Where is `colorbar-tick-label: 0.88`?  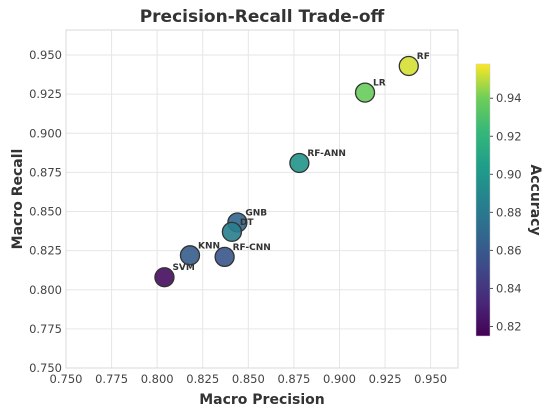 colorbar-tick-label: 0.88 is located at coordinates (509, 212).